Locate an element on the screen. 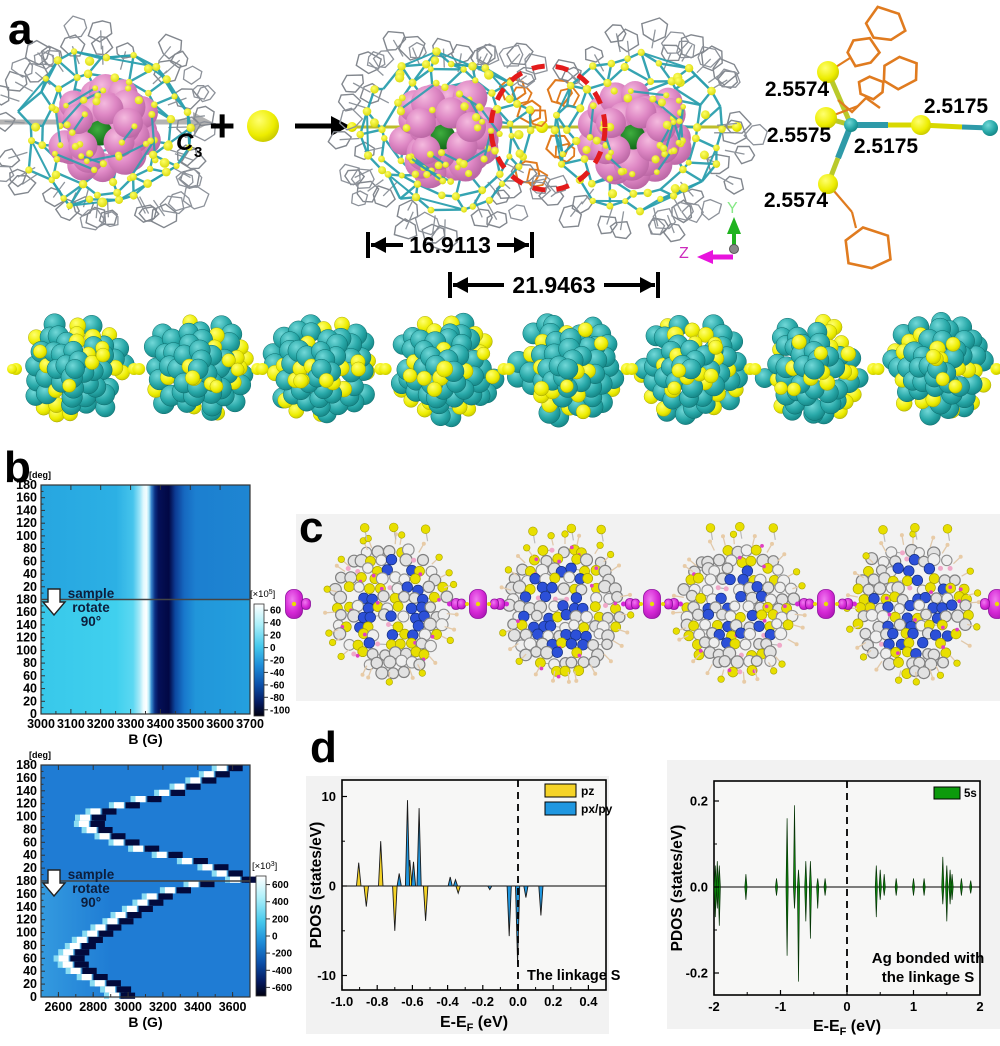 This screenshot has width=1000, height=1046. svg-text: a is located at coordinates (20, 29).